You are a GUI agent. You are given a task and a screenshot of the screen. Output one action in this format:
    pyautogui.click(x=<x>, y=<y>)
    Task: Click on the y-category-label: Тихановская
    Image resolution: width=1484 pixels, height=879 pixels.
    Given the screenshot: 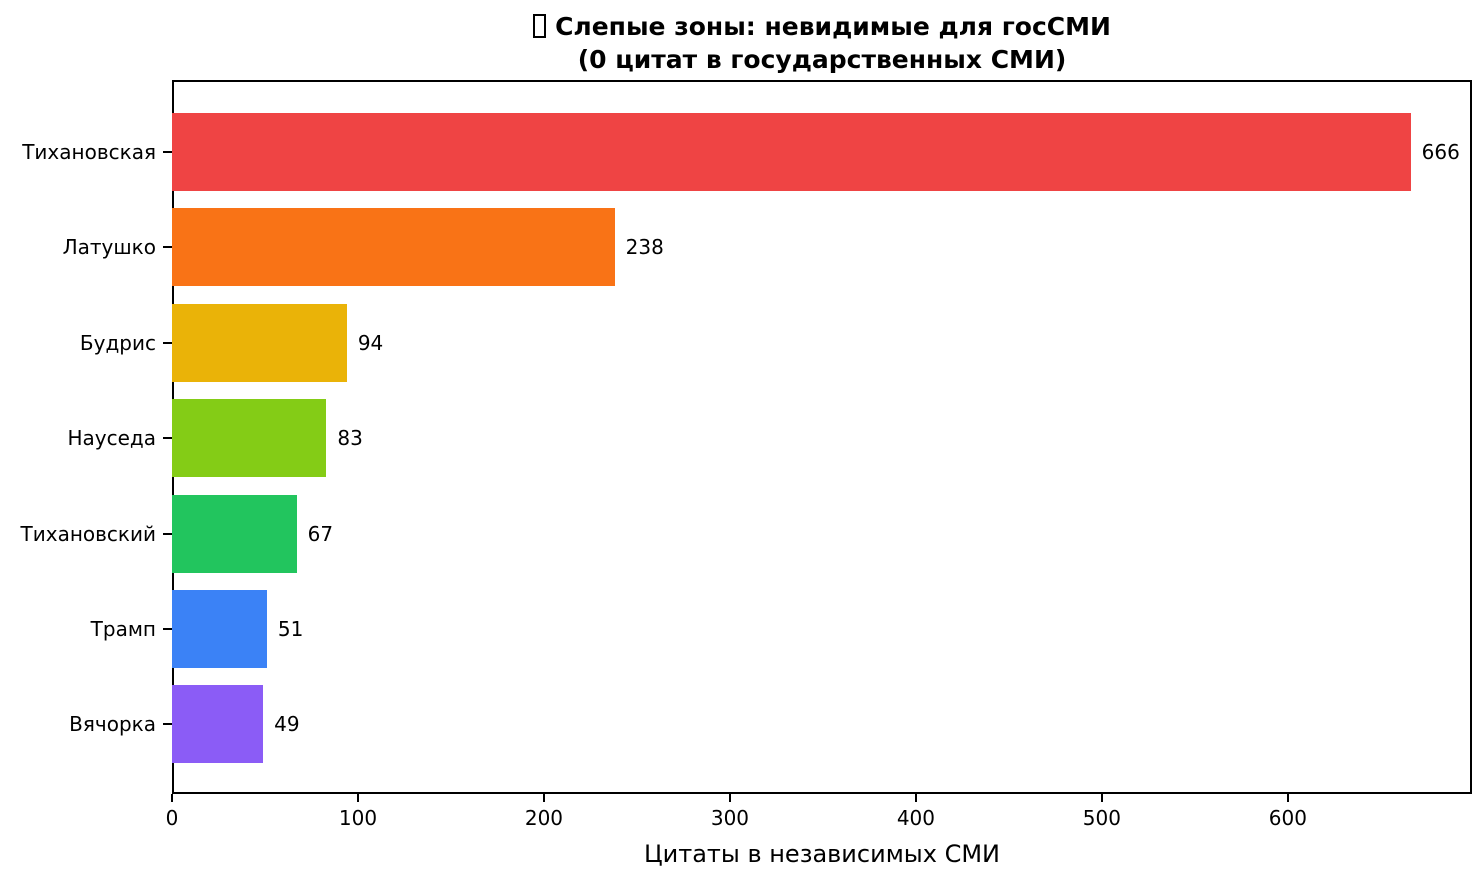 What is the action you would take?
    pyautogui.click(x=89, y=152)
    